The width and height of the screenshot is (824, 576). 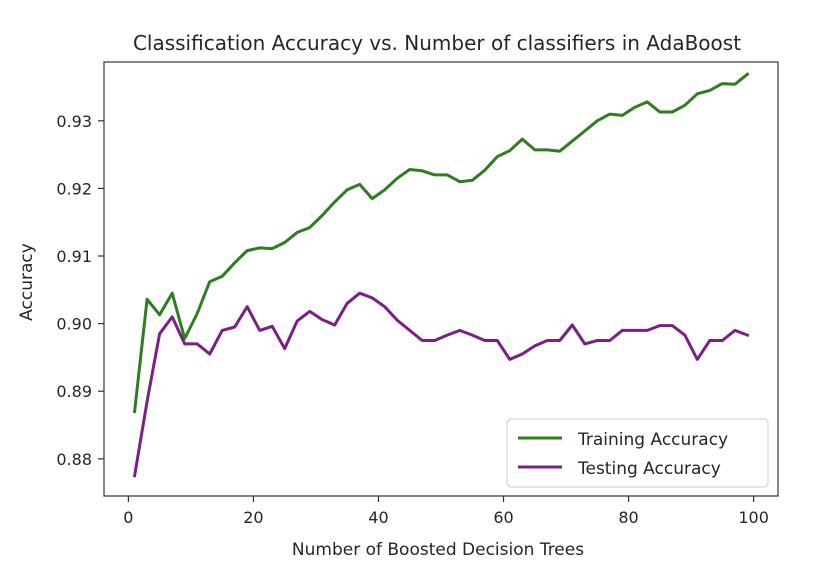 I want to click on x-tick-label: 40, so click(x=378, y=517).